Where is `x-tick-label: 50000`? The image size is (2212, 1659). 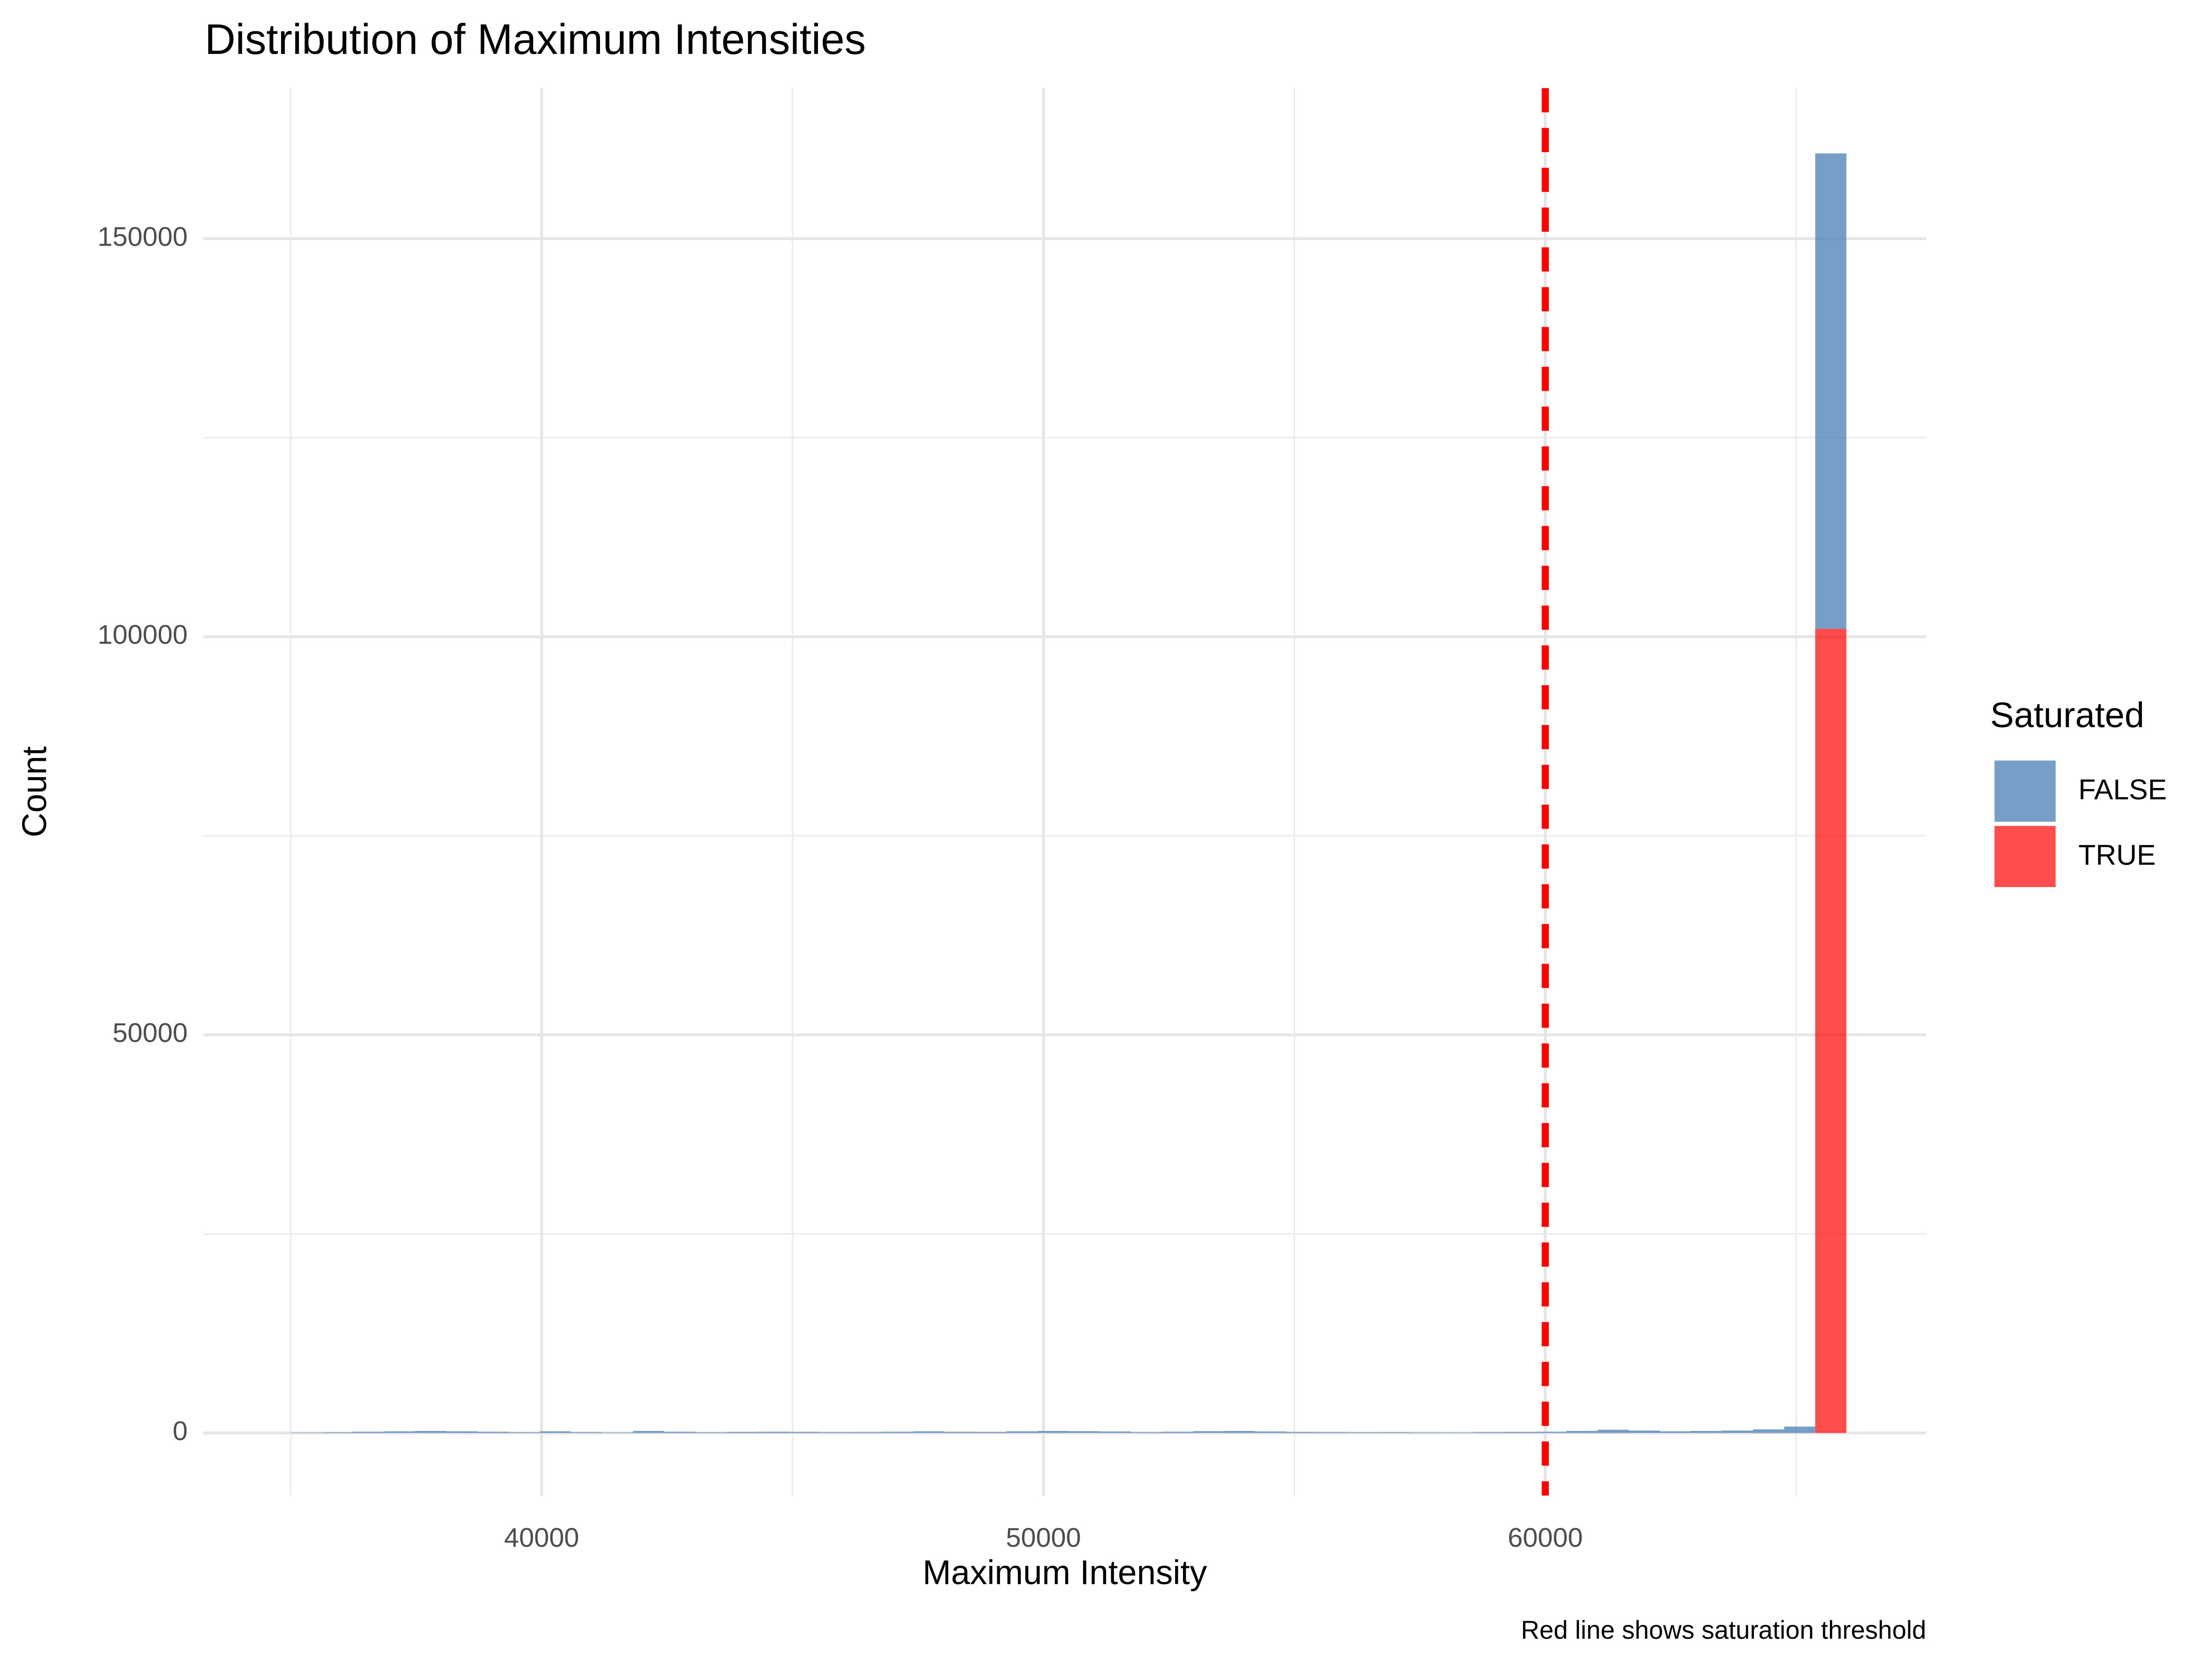
x-tick-label: 50000 is located at coordinates (1043, 1538).